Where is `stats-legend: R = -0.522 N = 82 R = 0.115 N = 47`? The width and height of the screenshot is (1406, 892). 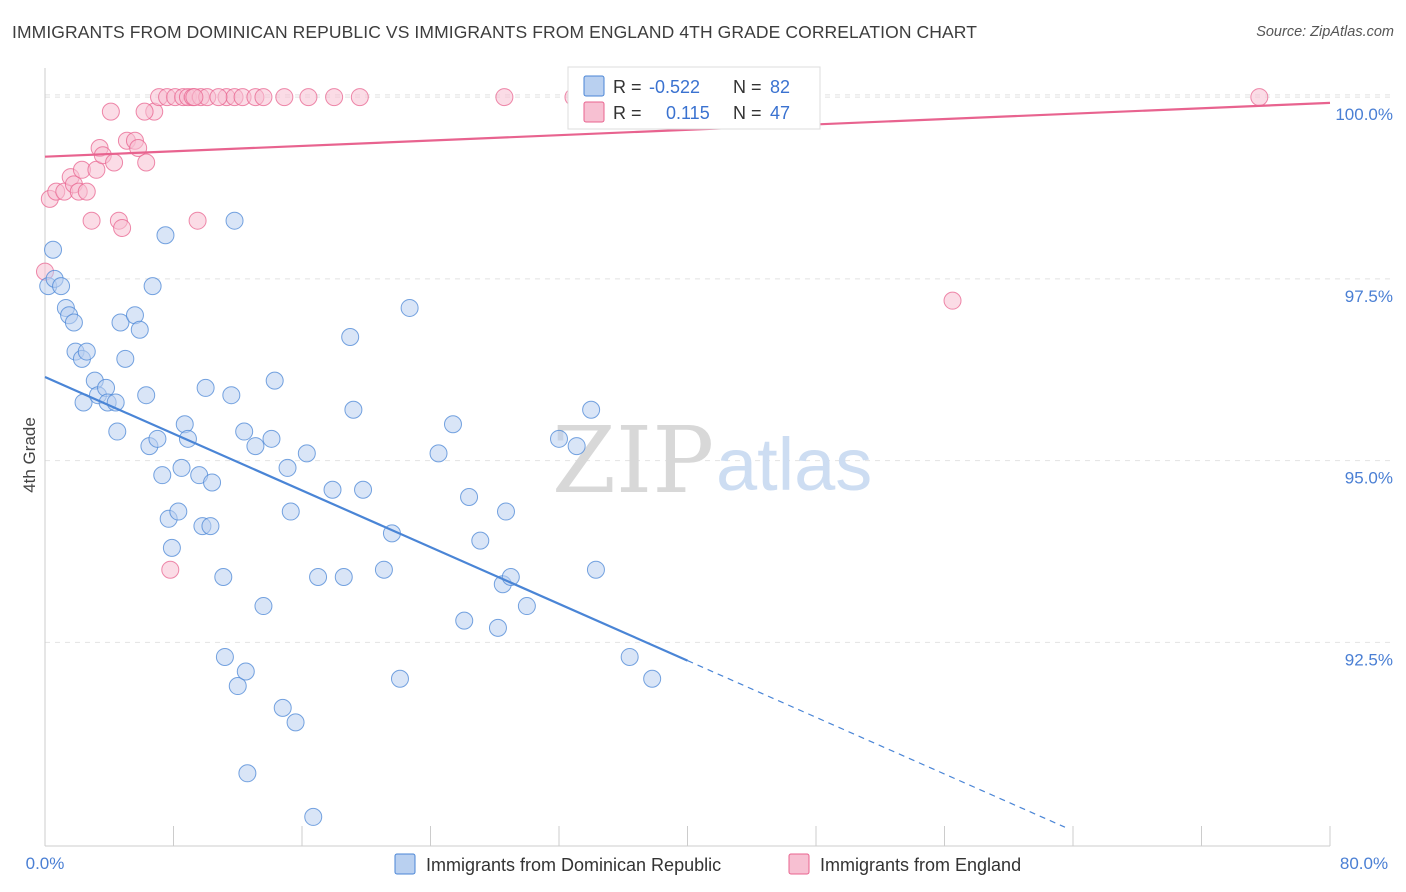
stats-legend: R = -0.522 N = 82 R = 0.115 N = 47 is located at coordinates (694, 98).